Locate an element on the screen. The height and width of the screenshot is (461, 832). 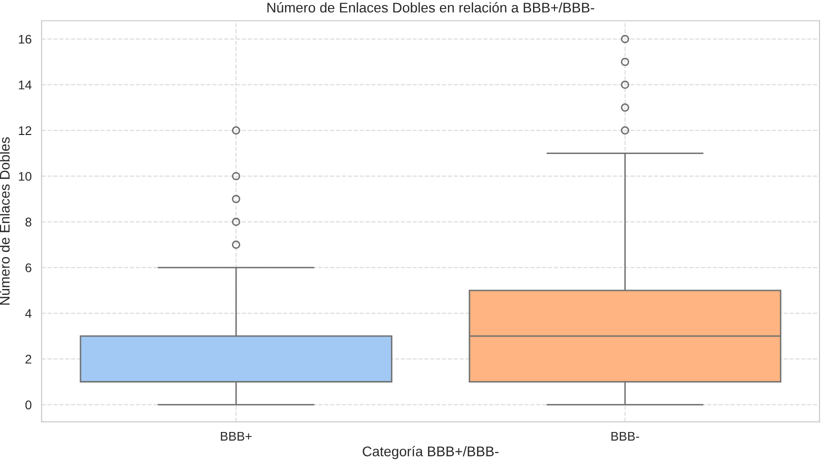
y-tick-label: 6 is located at coordinates (29, 267).